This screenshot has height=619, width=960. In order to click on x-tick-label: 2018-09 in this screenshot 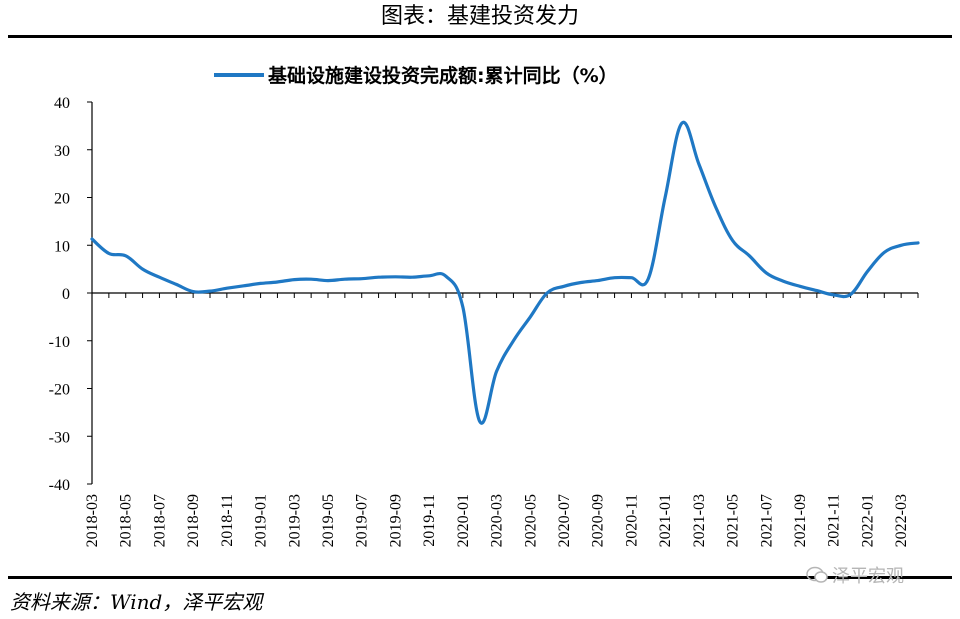, I will do `click(193, 520)`.